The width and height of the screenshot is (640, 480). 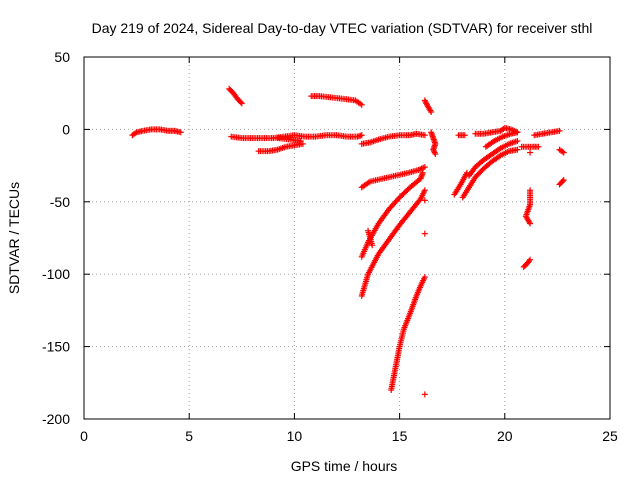 What do you see at coordinates (349, 436) in the screenshot?
I see `x-tick-labels: 0 5 10 15 20 25` at bounding box center [349, 436].